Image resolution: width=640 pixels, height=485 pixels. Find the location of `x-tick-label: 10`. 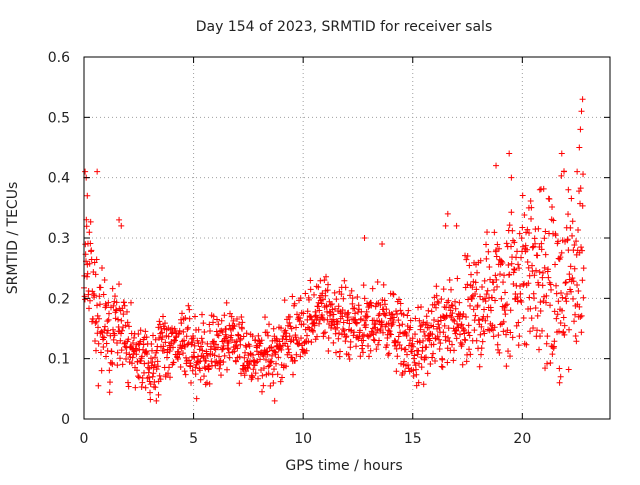

x-tick-label: 10 is located at coordinates (303, 439).